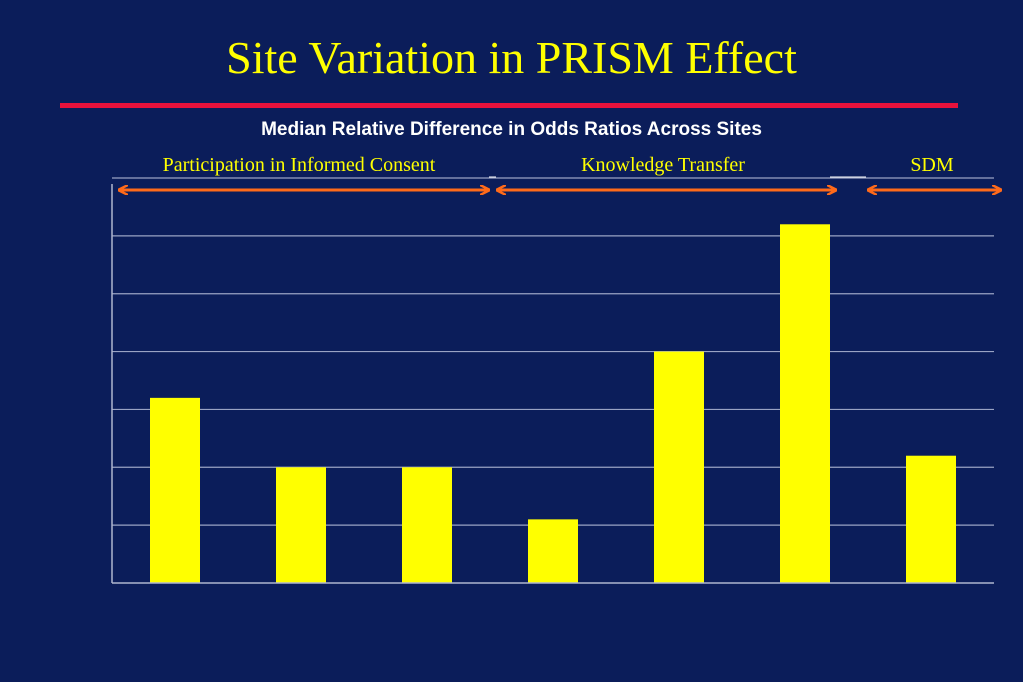 Image resolution: width=1023 pixels, height=682 pixels. What do you see at coordinates (932, 165) in the screenshot?
I see `group-label-sdm: SDM` at bounding box center [932, 165].